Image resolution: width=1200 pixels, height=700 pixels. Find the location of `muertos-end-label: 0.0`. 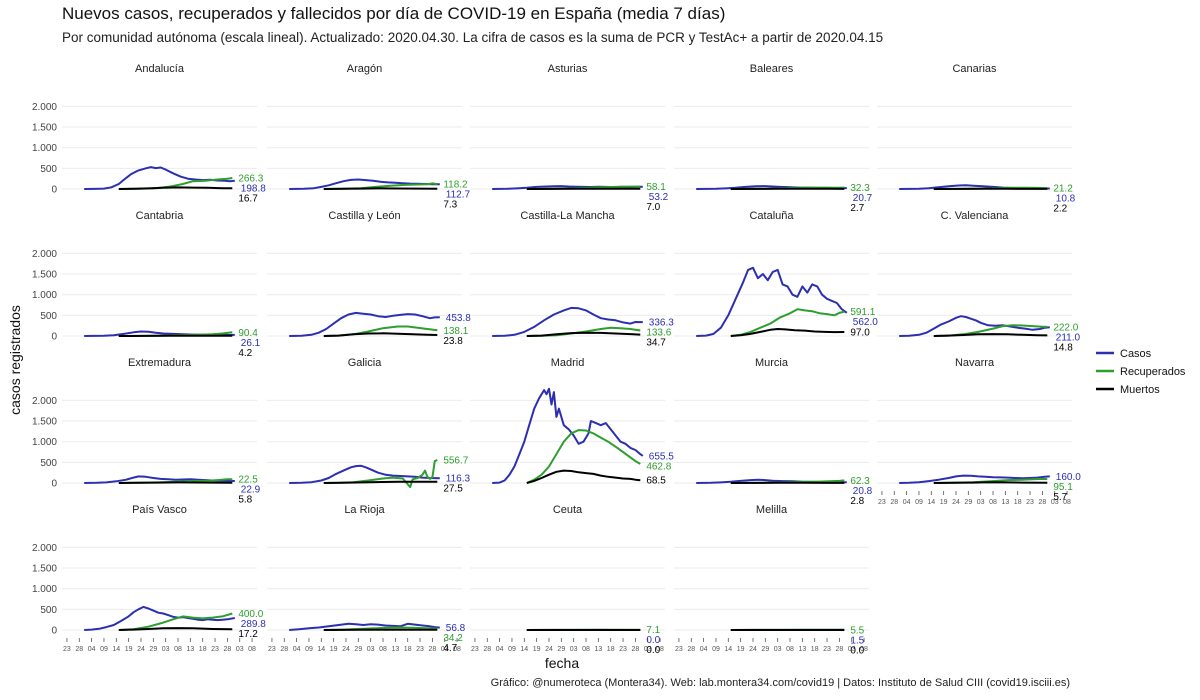

muertos-end-label: 0.0 is located at coordinates (653, 650).